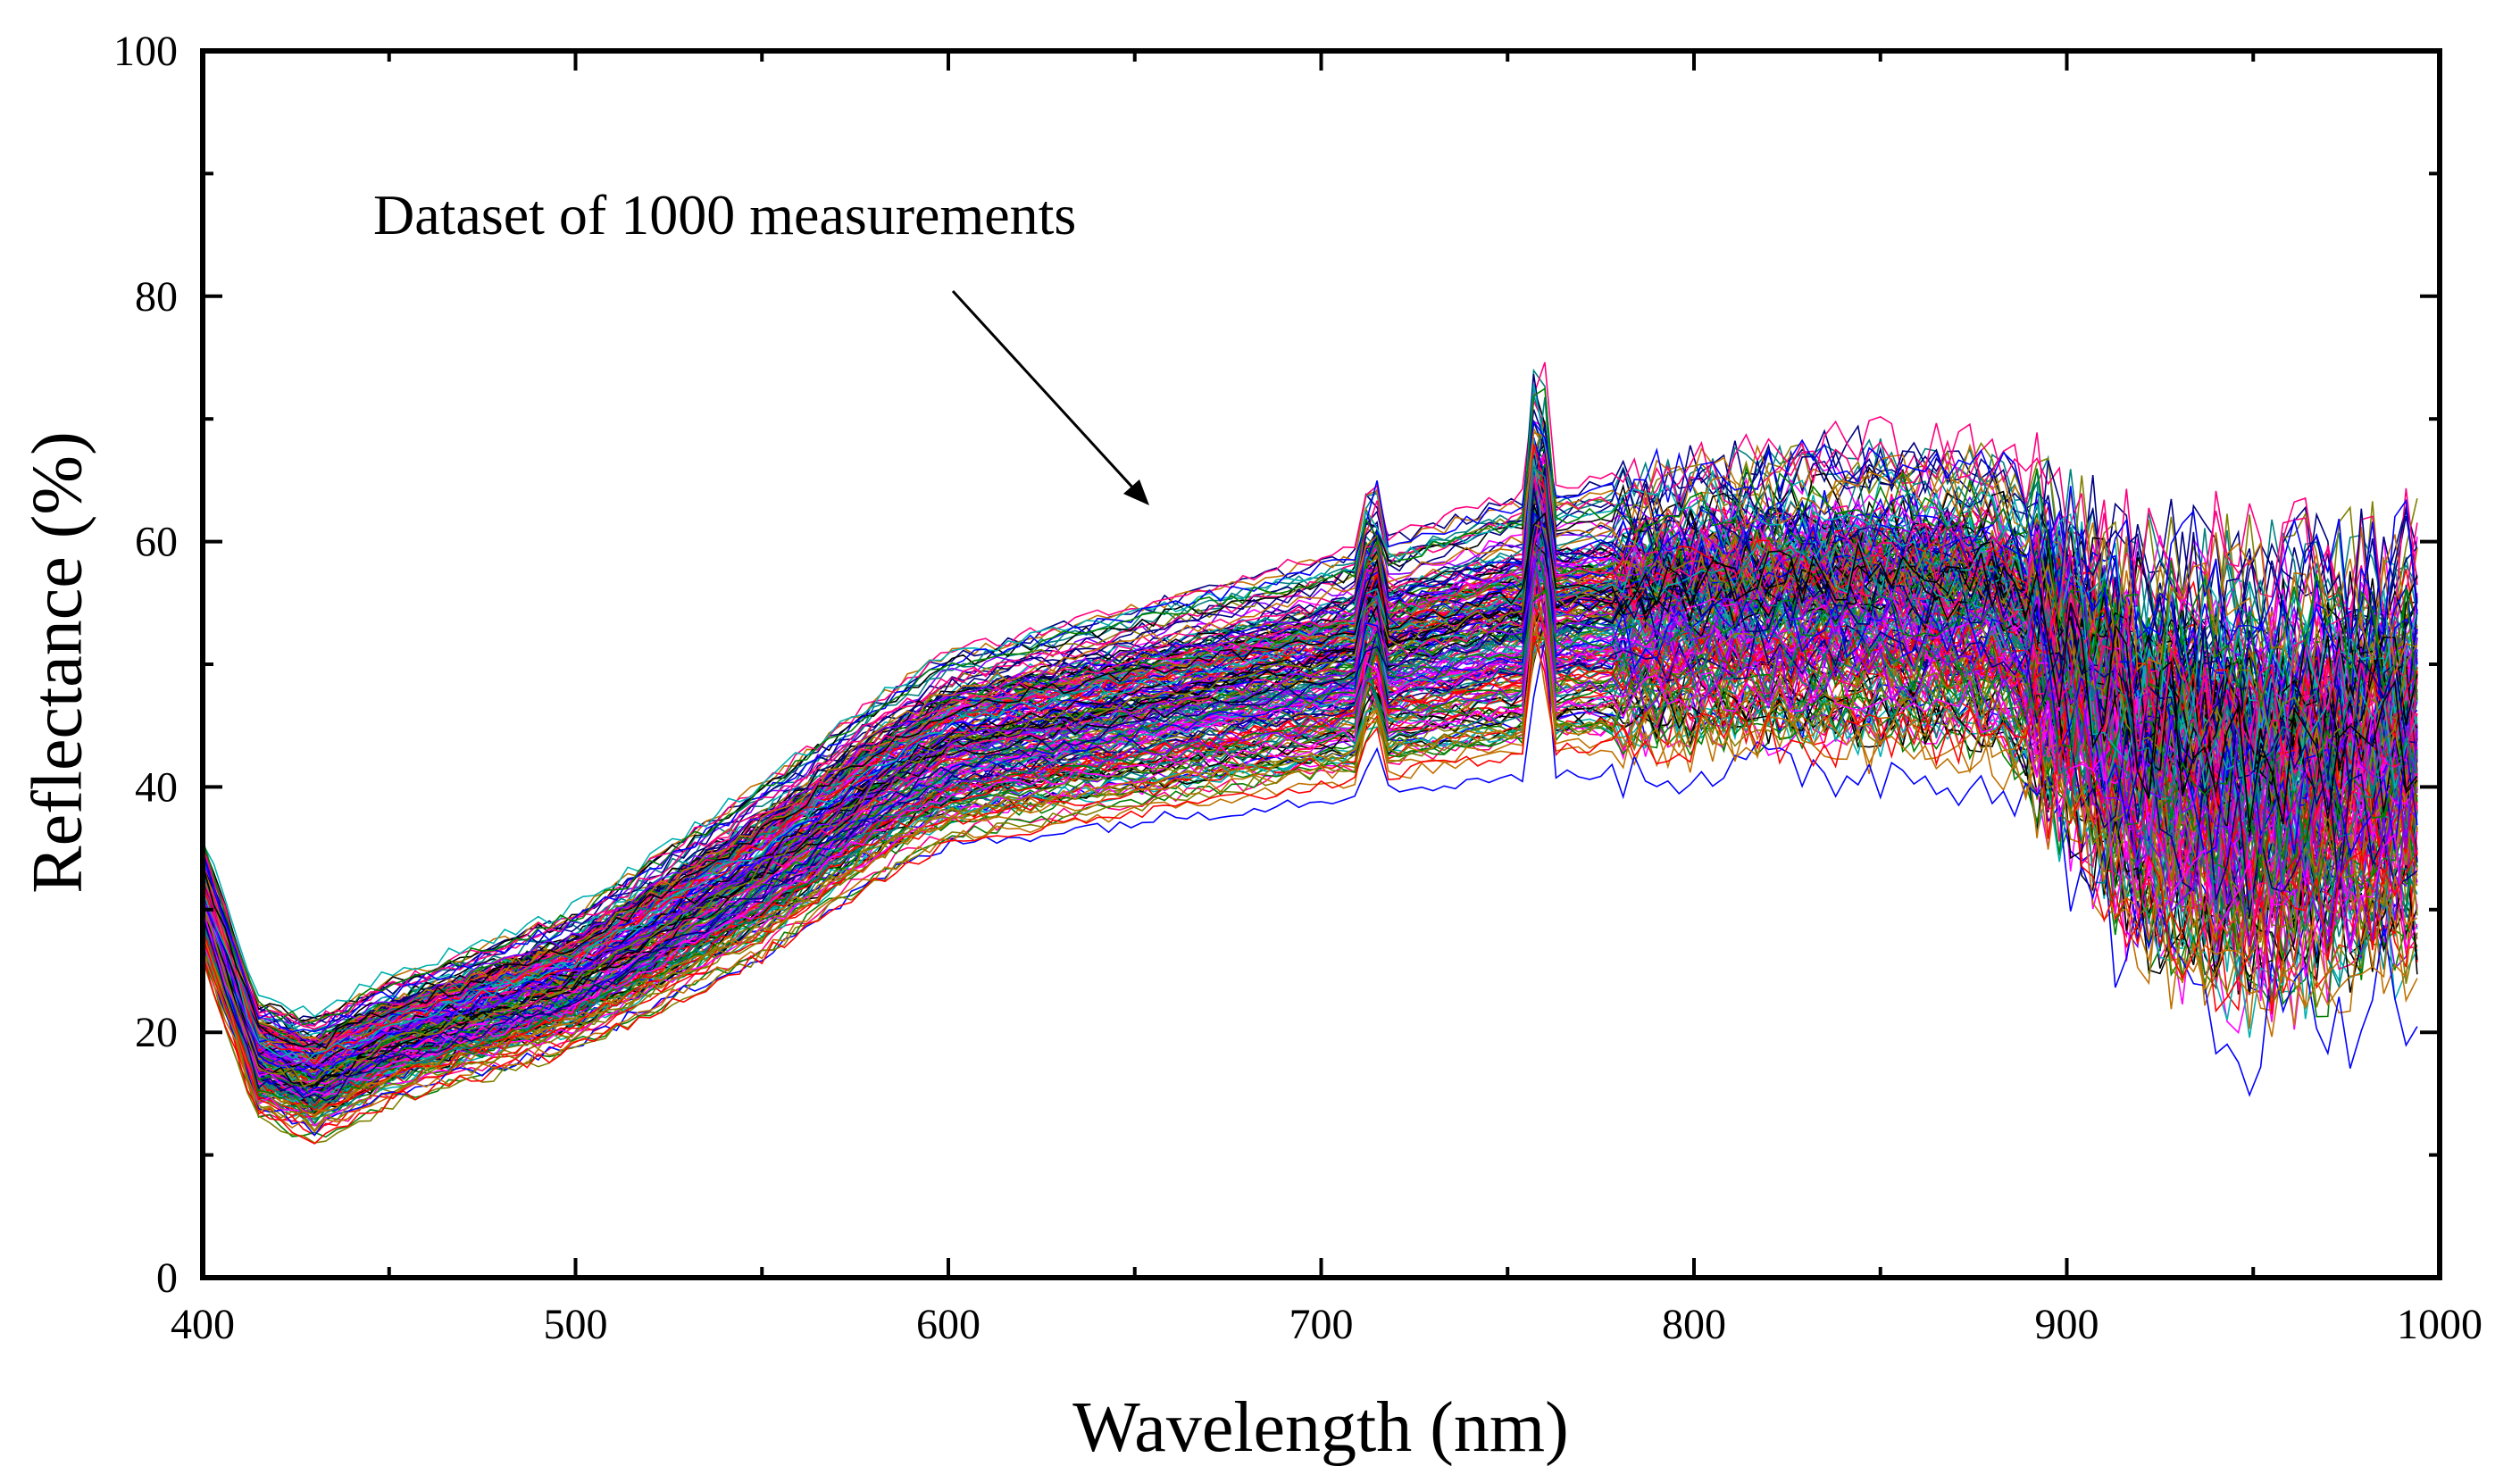 The height and width of the screenshot is (1483, 2520). Describe the element at coordinates (157, 297) in the screenshot. I see `y-tick-label: 80` at that location.